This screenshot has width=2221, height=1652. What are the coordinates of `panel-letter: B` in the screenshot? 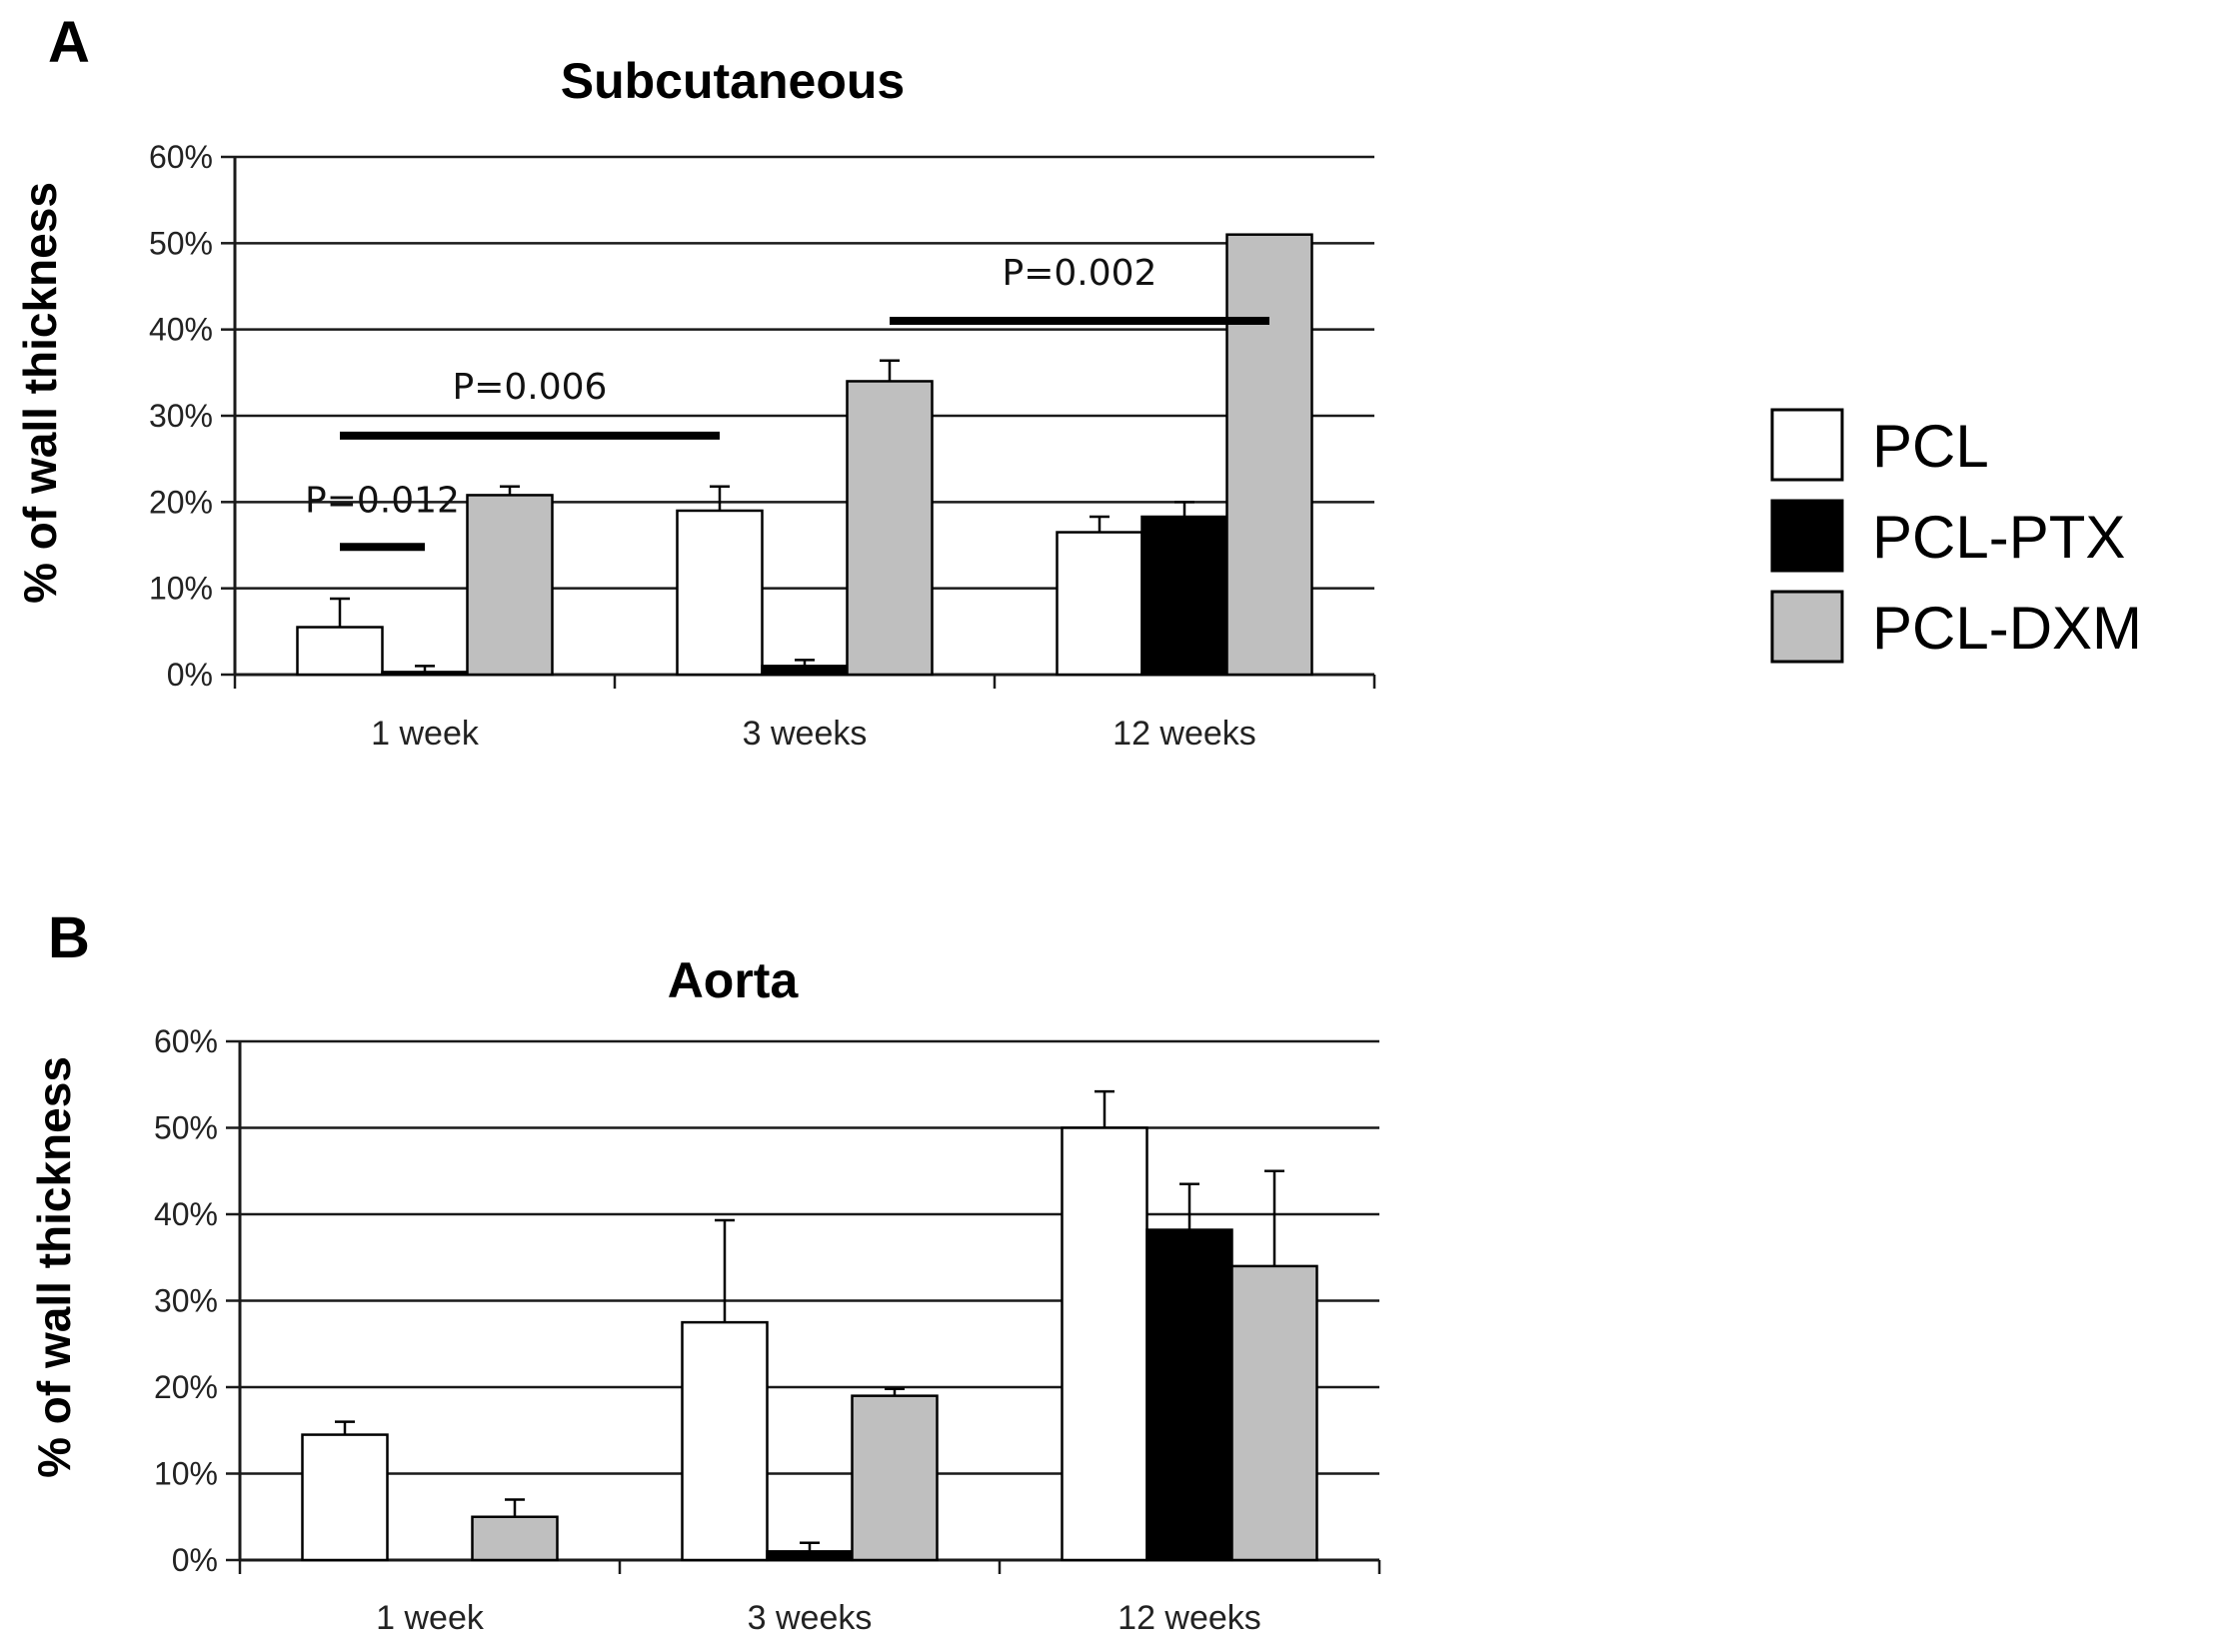 It's located at (69, 937).